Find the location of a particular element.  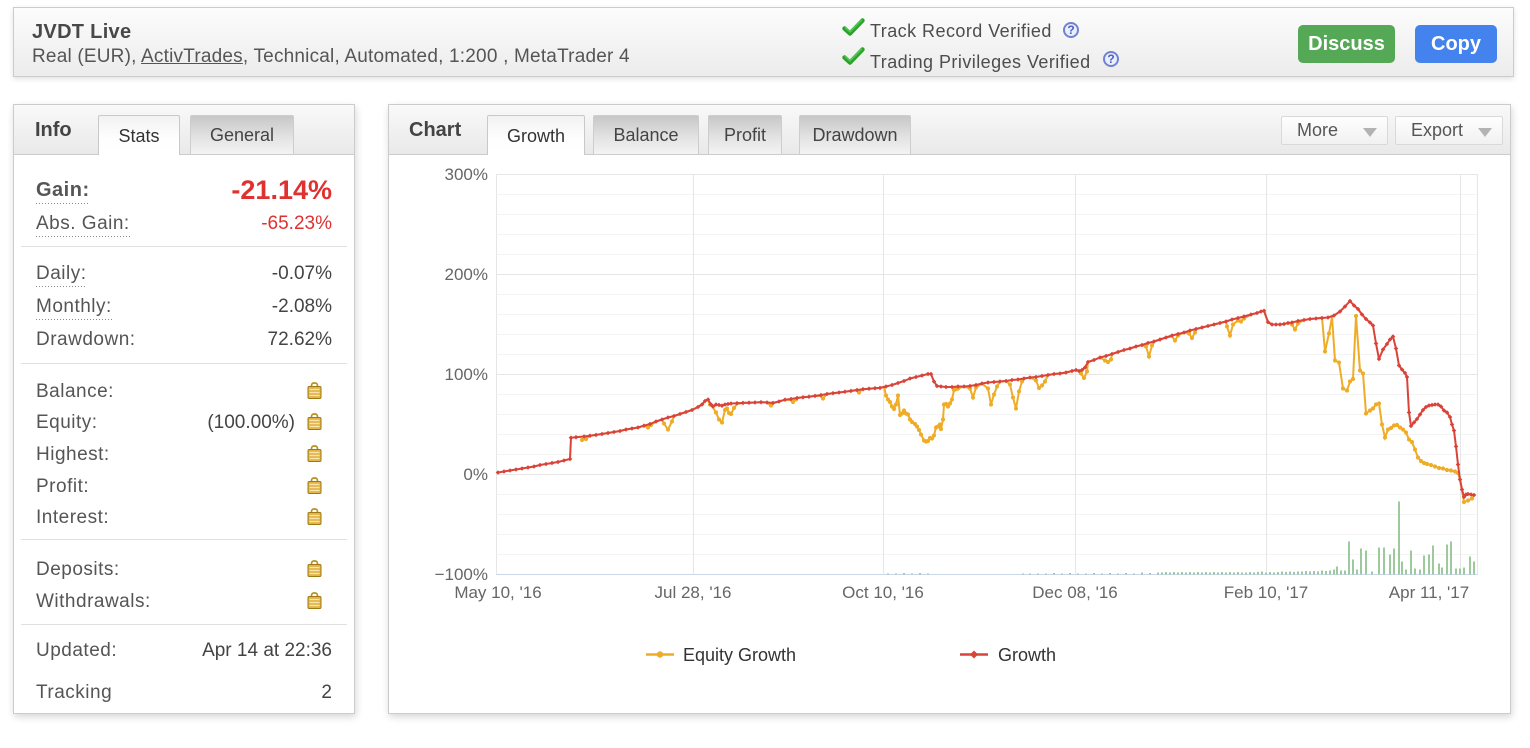

svg-text: 0% is located at coordinates (475, 474).